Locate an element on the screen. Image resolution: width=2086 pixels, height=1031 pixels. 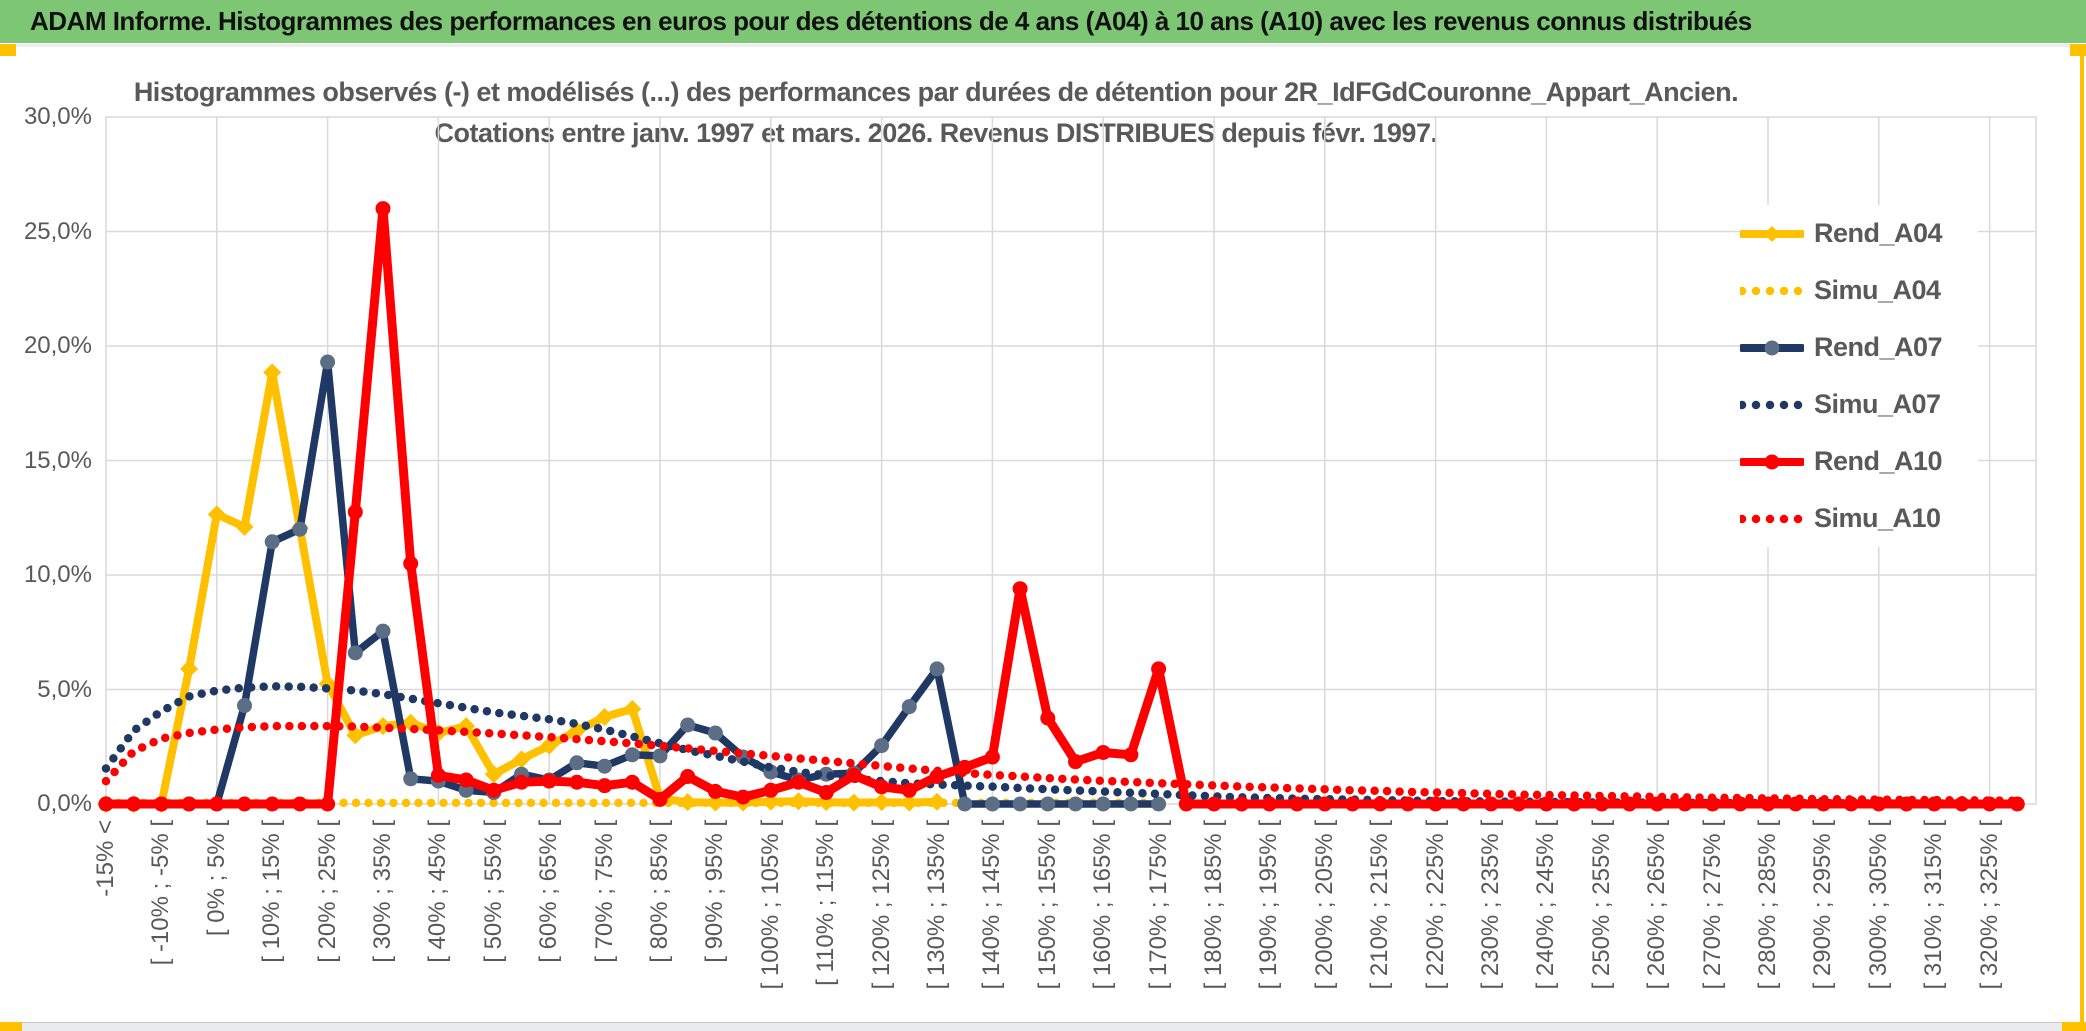
x-tick-label: [ 40% ; 45% [ is located at coordinates (438, 891).